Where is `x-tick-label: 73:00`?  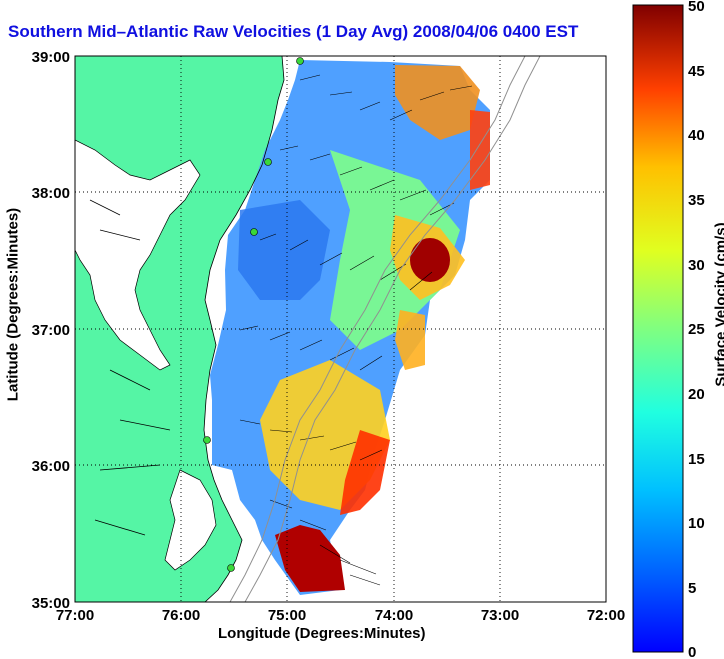 x-tick-label: 73:00 is located at coordinates (500, 615).